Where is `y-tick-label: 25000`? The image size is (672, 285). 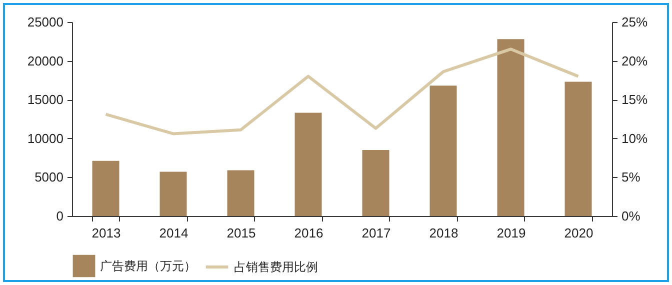 y-tick-label: 25000 is located at coordinates (45, 22).